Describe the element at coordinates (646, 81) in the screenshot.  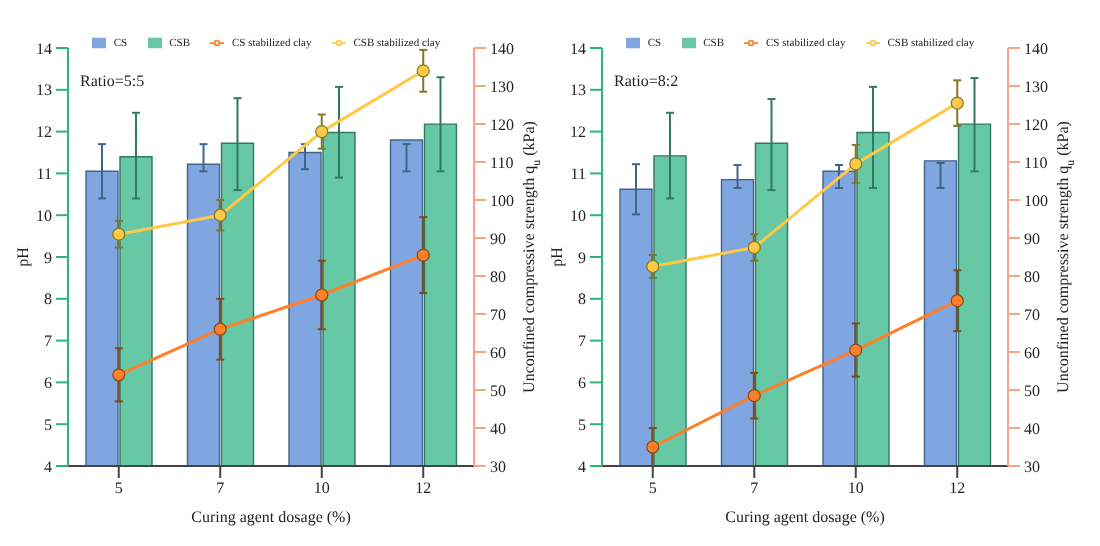
I see `annotation: Ratio=8:2` at that location.